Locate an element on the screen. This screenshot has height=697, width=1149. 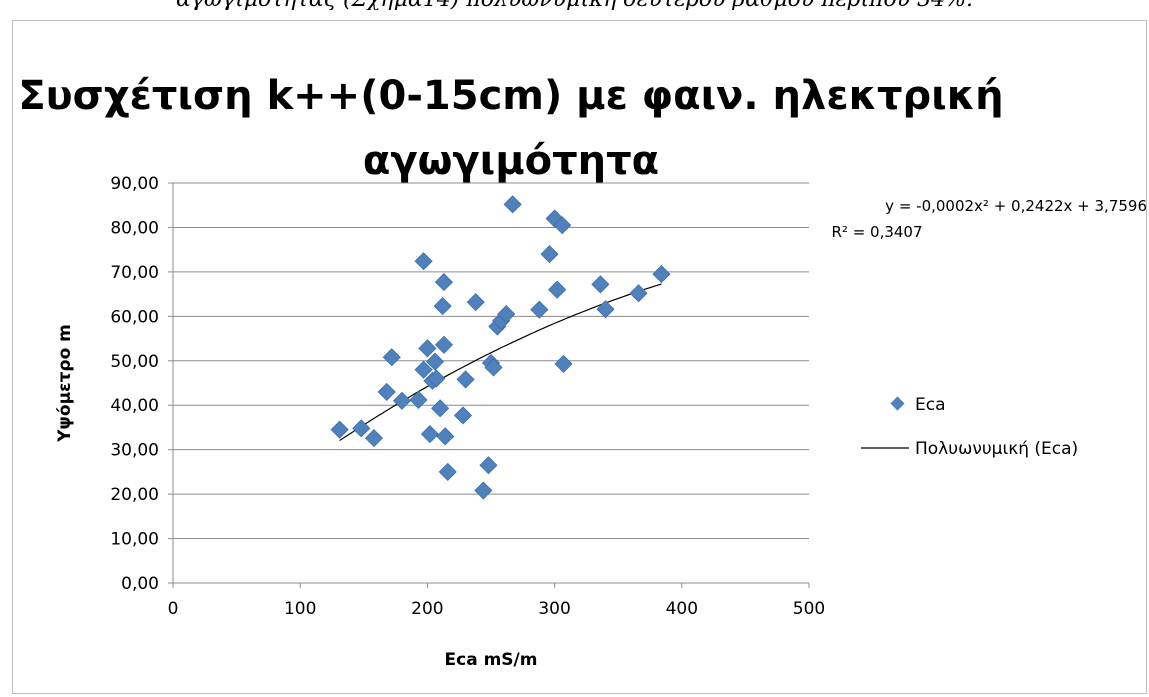
x-tick-label: 0 is located at coordinates (173, 609).